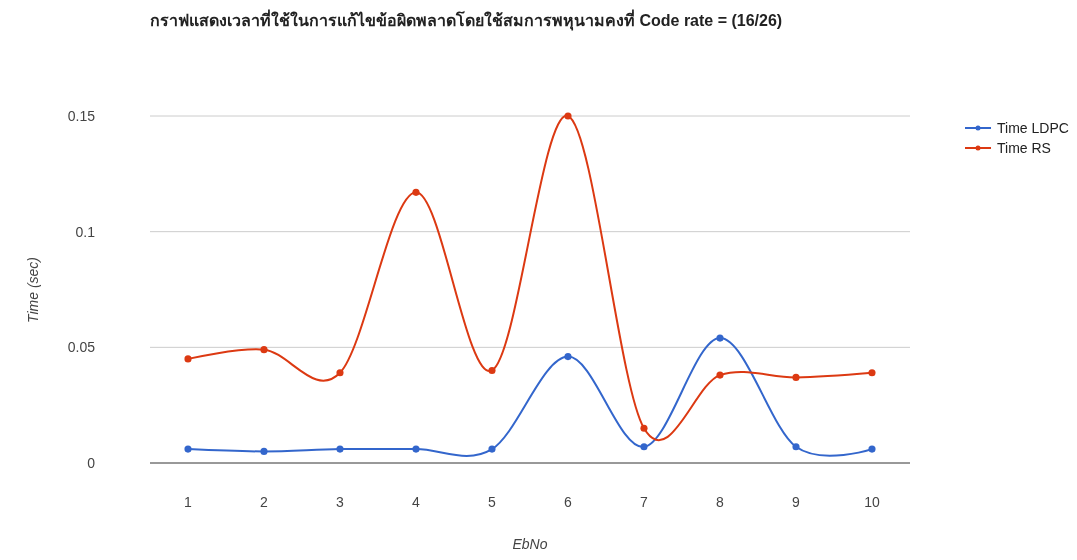 The width and height of the screenshot is (1077, 560). What do you see at coordinates (188, 502) in the screenshot?
I see `x-tick-label: 1` at bounding box center [188, 502].